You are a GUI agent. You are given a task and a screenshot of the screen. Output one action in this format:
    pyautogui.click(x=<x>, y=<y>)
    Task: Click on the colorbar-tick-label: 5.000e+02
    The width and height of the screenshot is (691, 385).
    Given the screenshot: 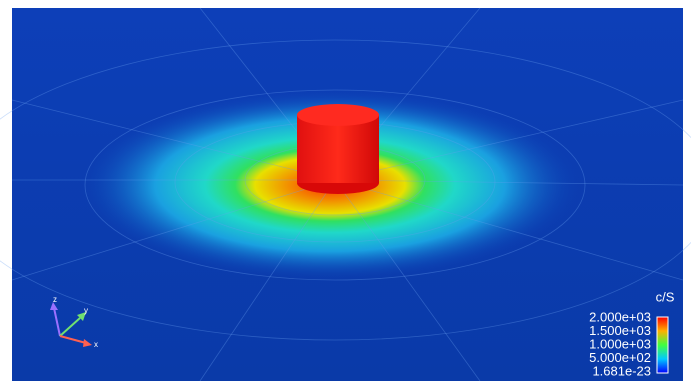 What is the action you would take?
    pyautogui.click(x=620, y=357)
    